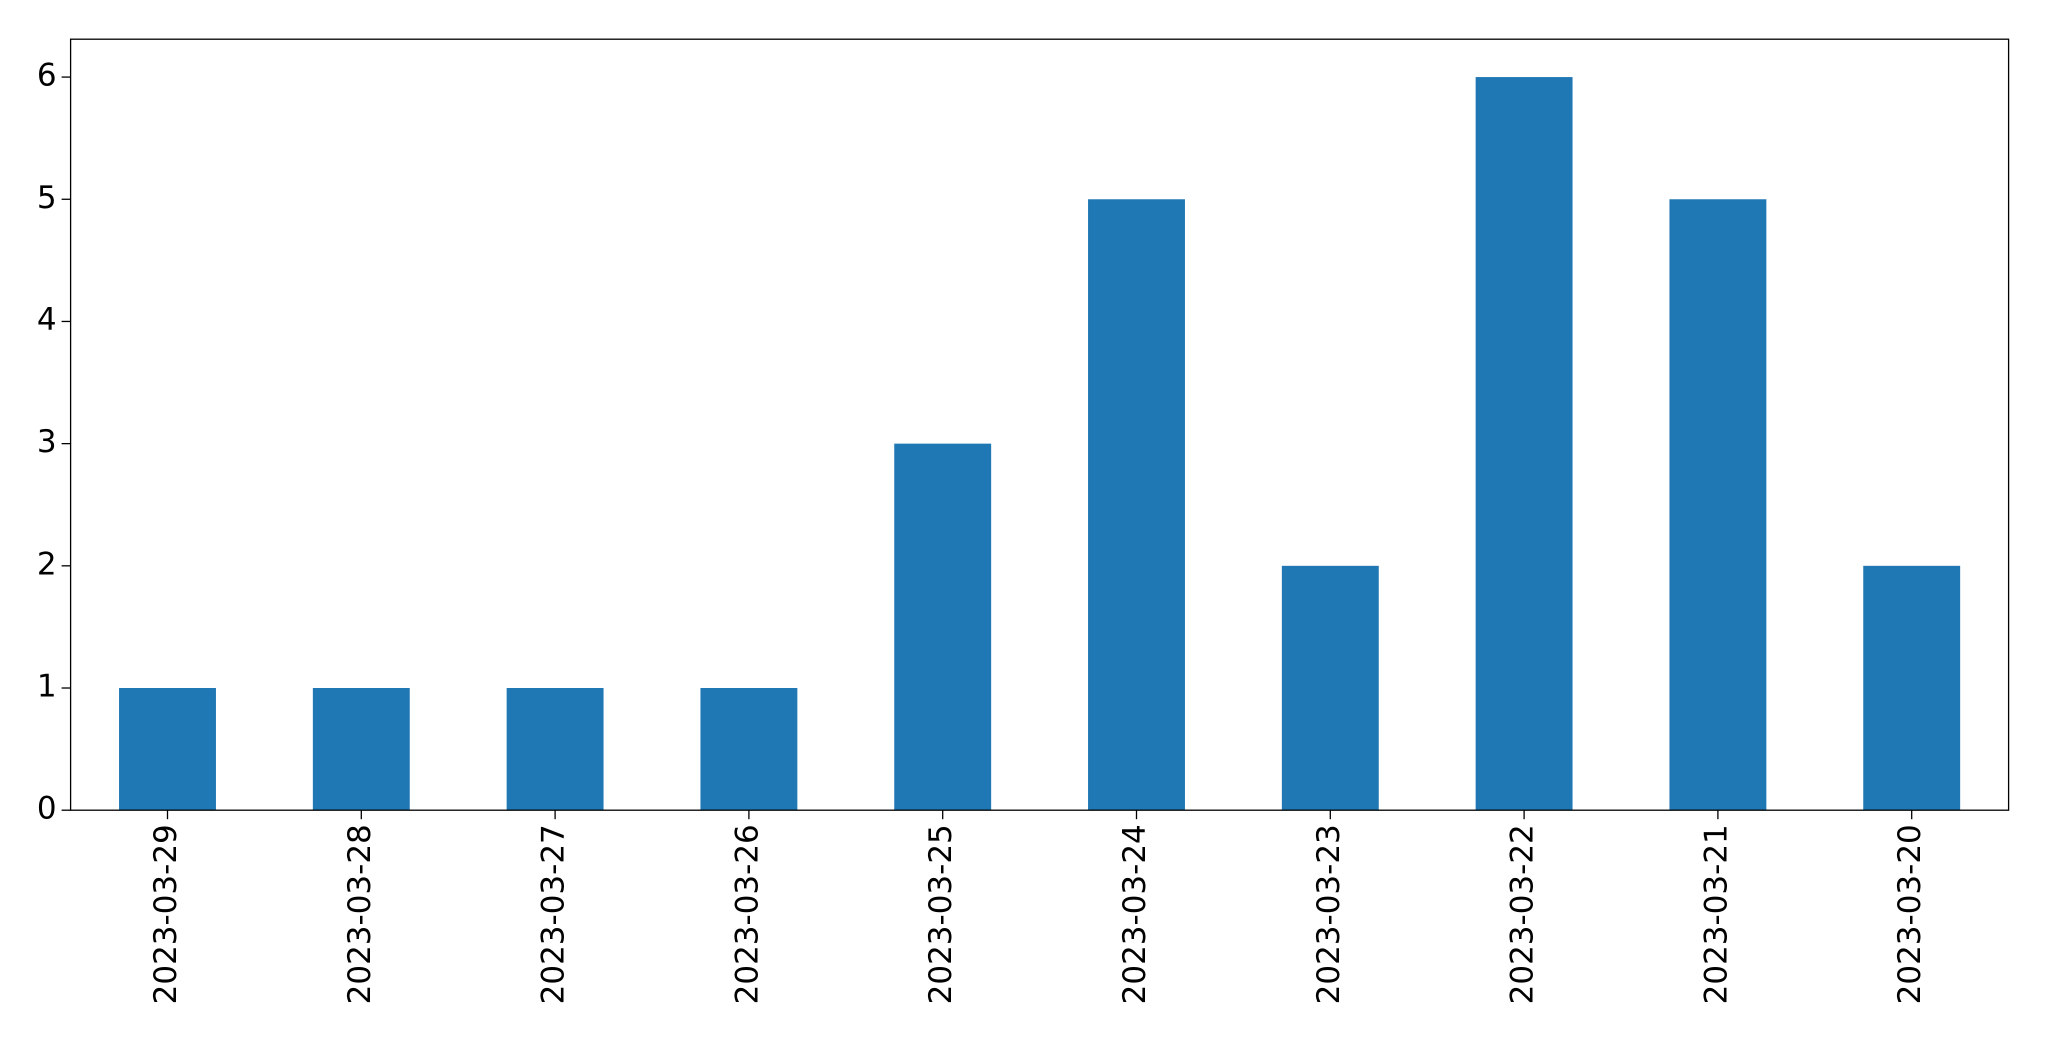 This screenshot has height=1061, width=2049. I want to click on x-tick-label: 2023-03-25, so click(941, 914).